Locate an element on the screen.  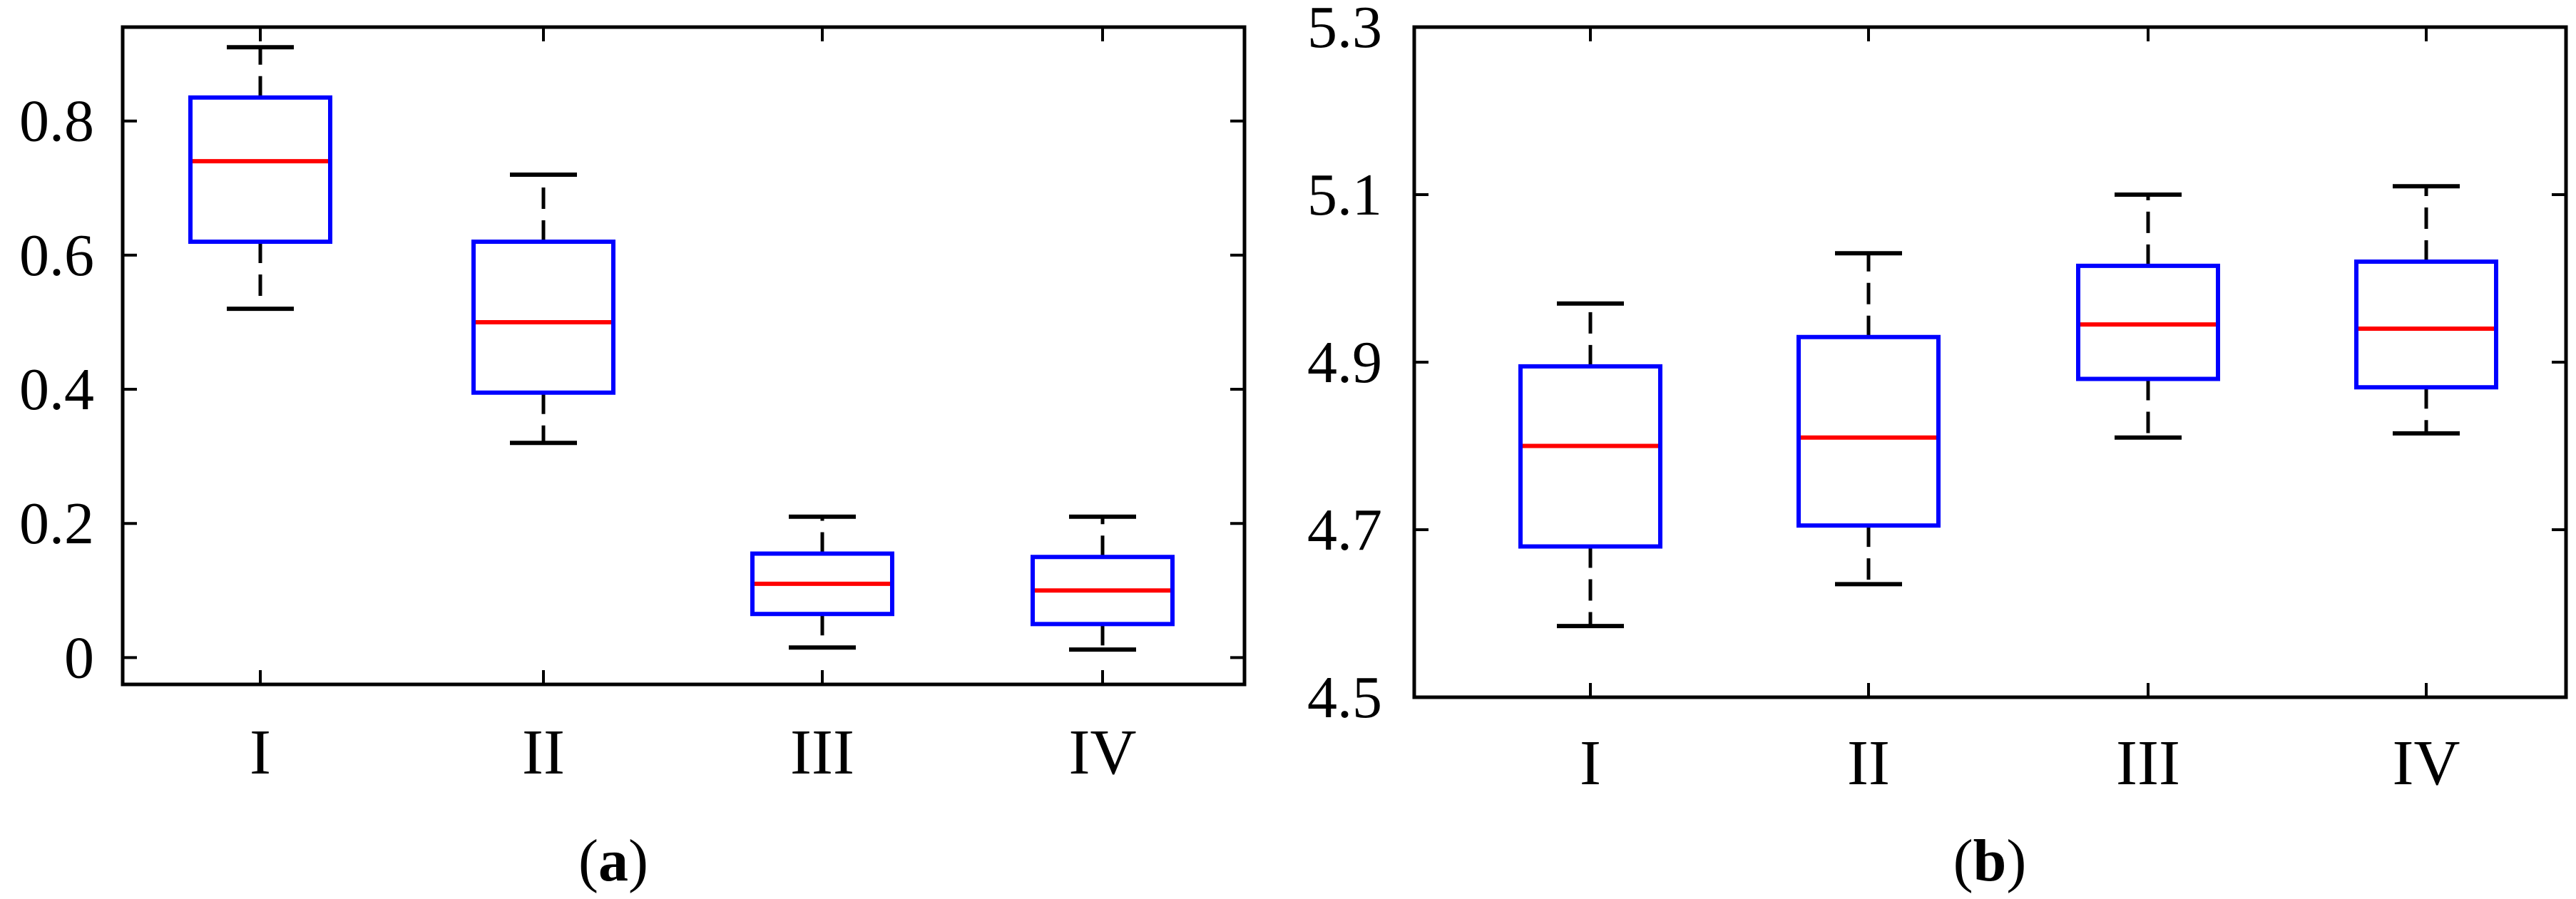
y-tick-label: 0.8 is located at coordinates (56, 121).